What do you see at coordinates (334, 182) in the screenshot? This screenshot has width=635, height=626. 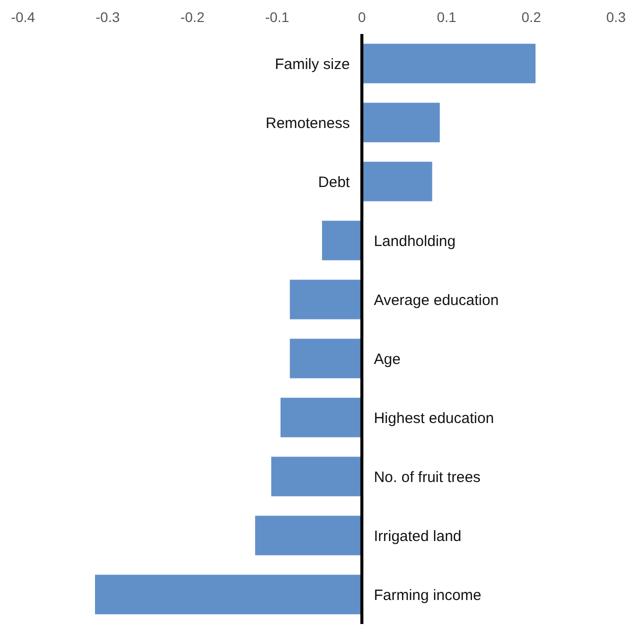 I see `y-tick-label: Debt` at bounding box center [334, 182].